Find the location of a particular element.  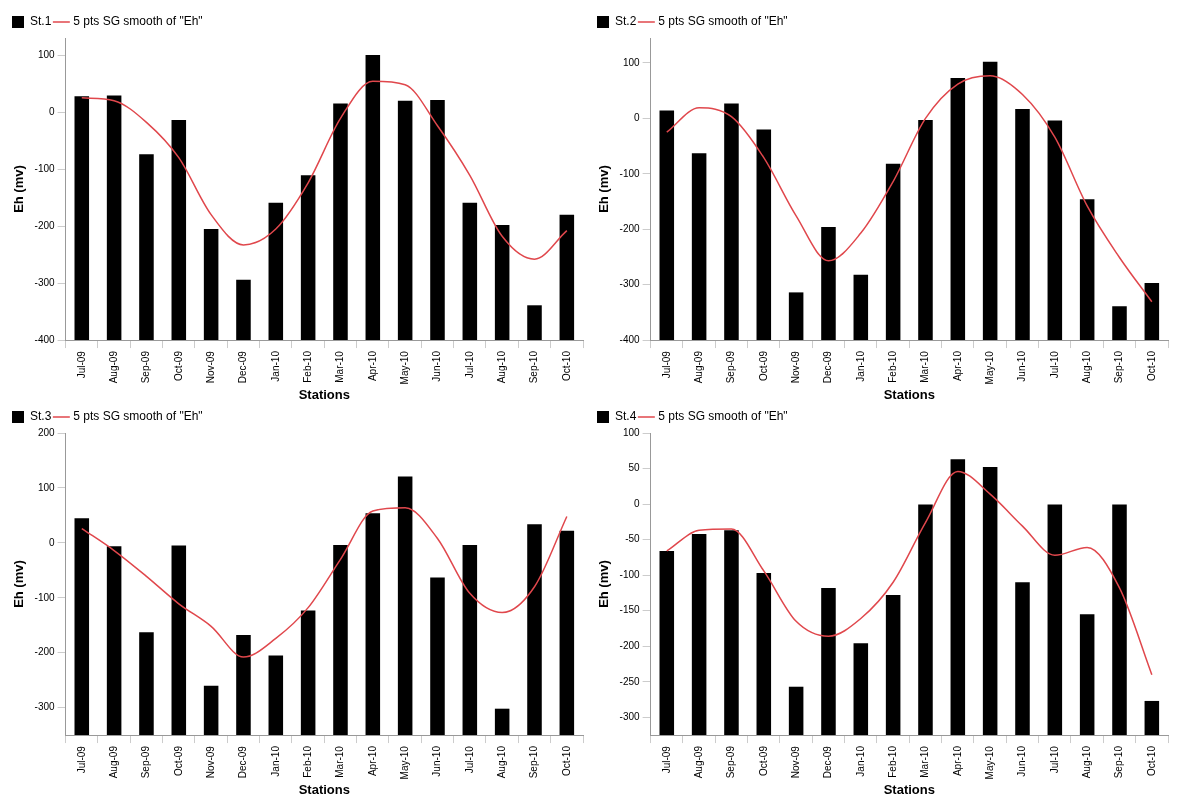

x-tick-label: May-10 is located at coordinates (404, 367).